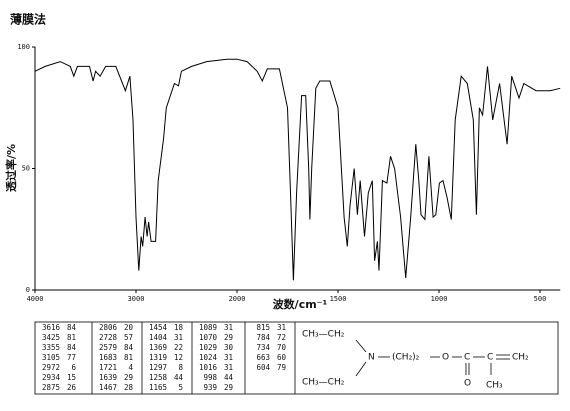  I want to click on structure: CH₃—CH₂ N (CH₂)₂ O C C CH₂ O CH₃ CH₃—CH₂, so click(415, 360).